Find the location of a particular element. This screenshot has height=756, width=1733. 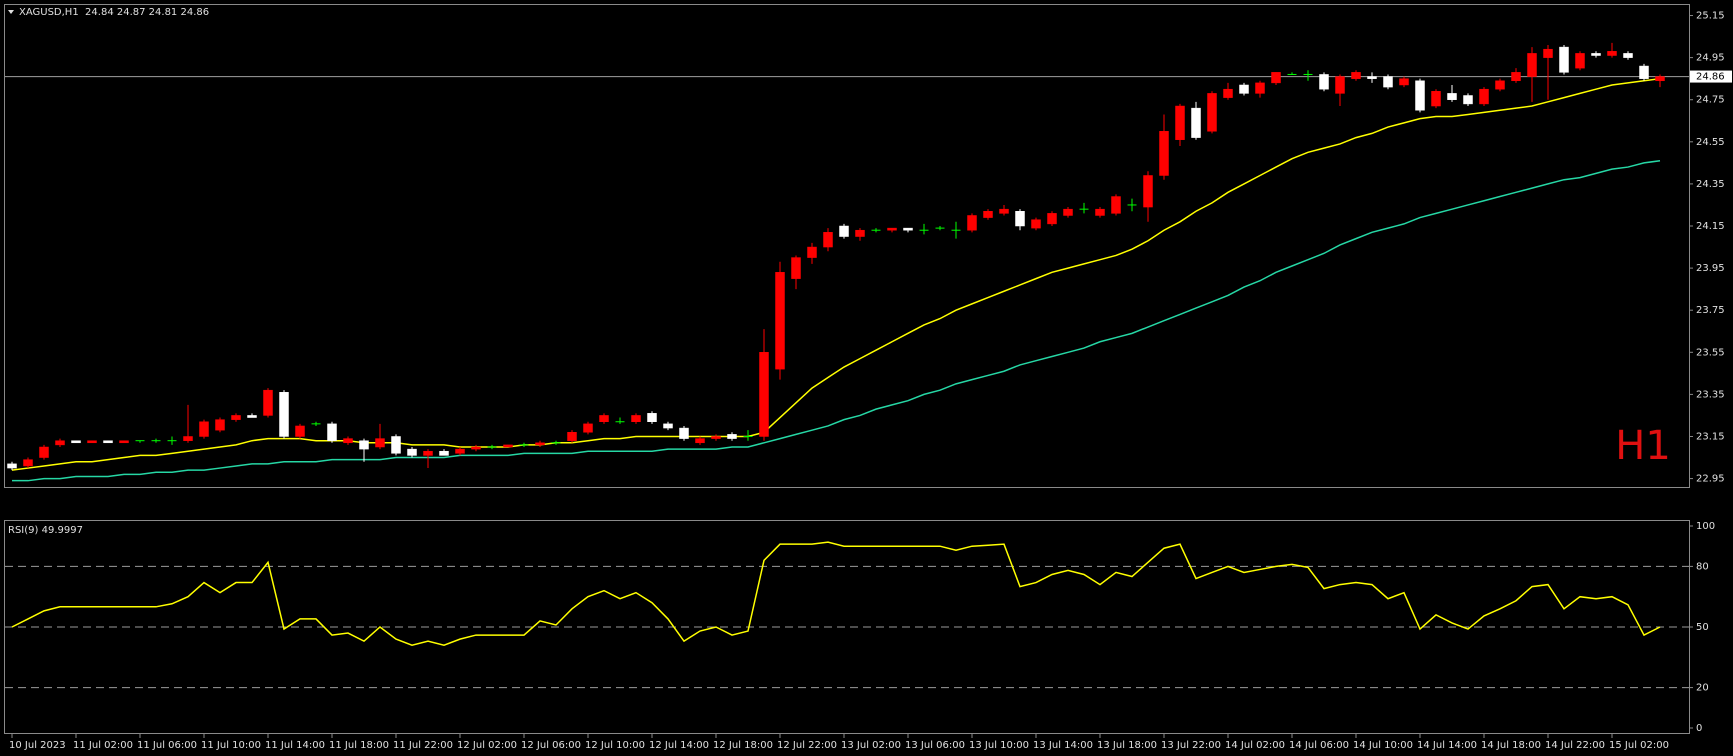

x-tick-label: 14 Jul 22:00 is located at coordinates (1575, 745).